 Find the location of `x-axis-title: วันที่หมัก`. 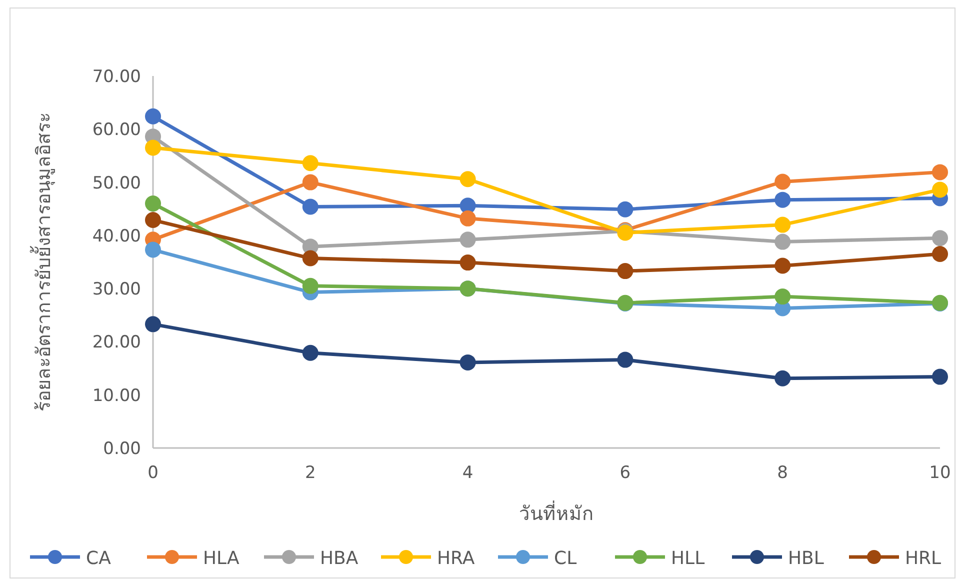

x-axis-title: วันที่หมัก is located at coordinates (556, 512).